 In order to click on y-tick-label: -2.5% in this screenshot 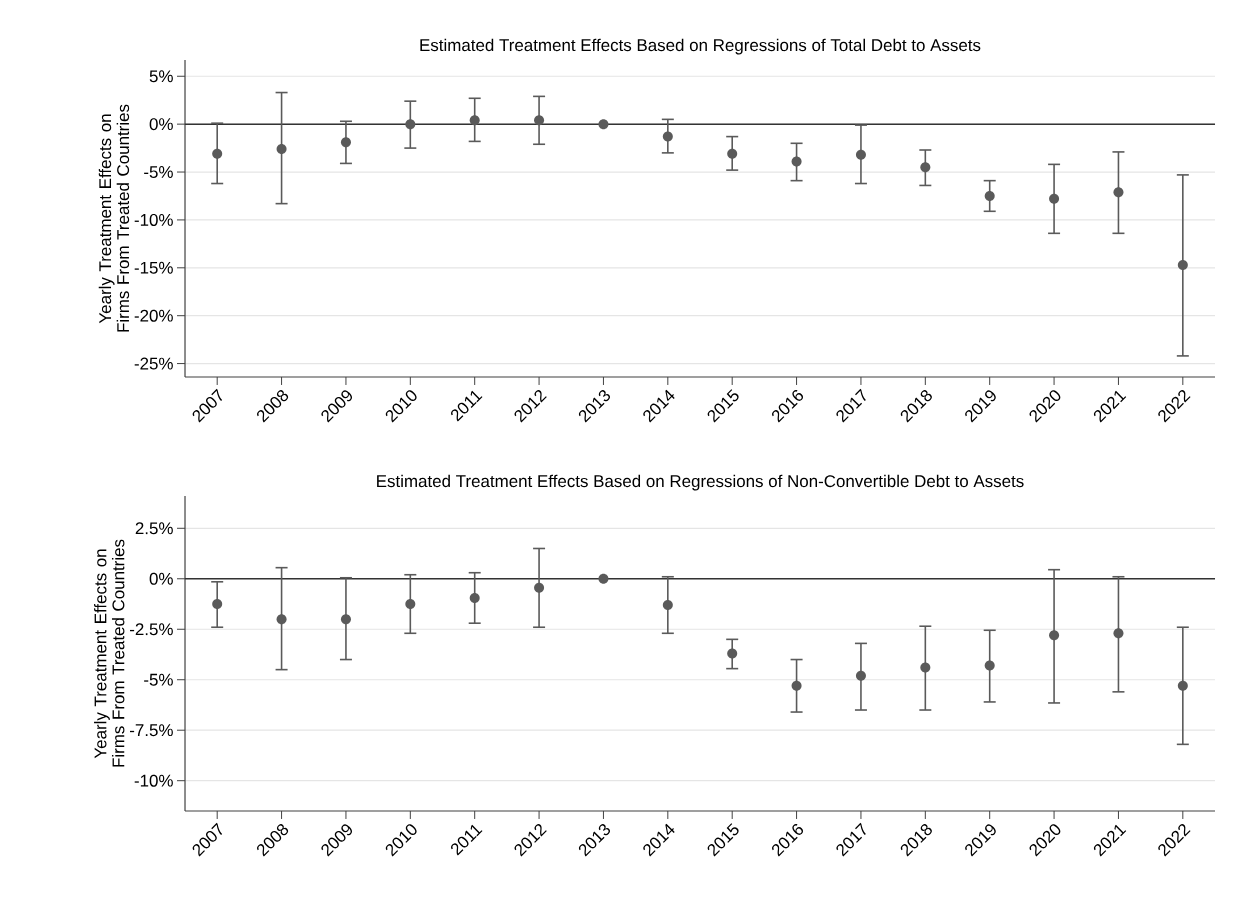, I will do `click(151, 629)`.